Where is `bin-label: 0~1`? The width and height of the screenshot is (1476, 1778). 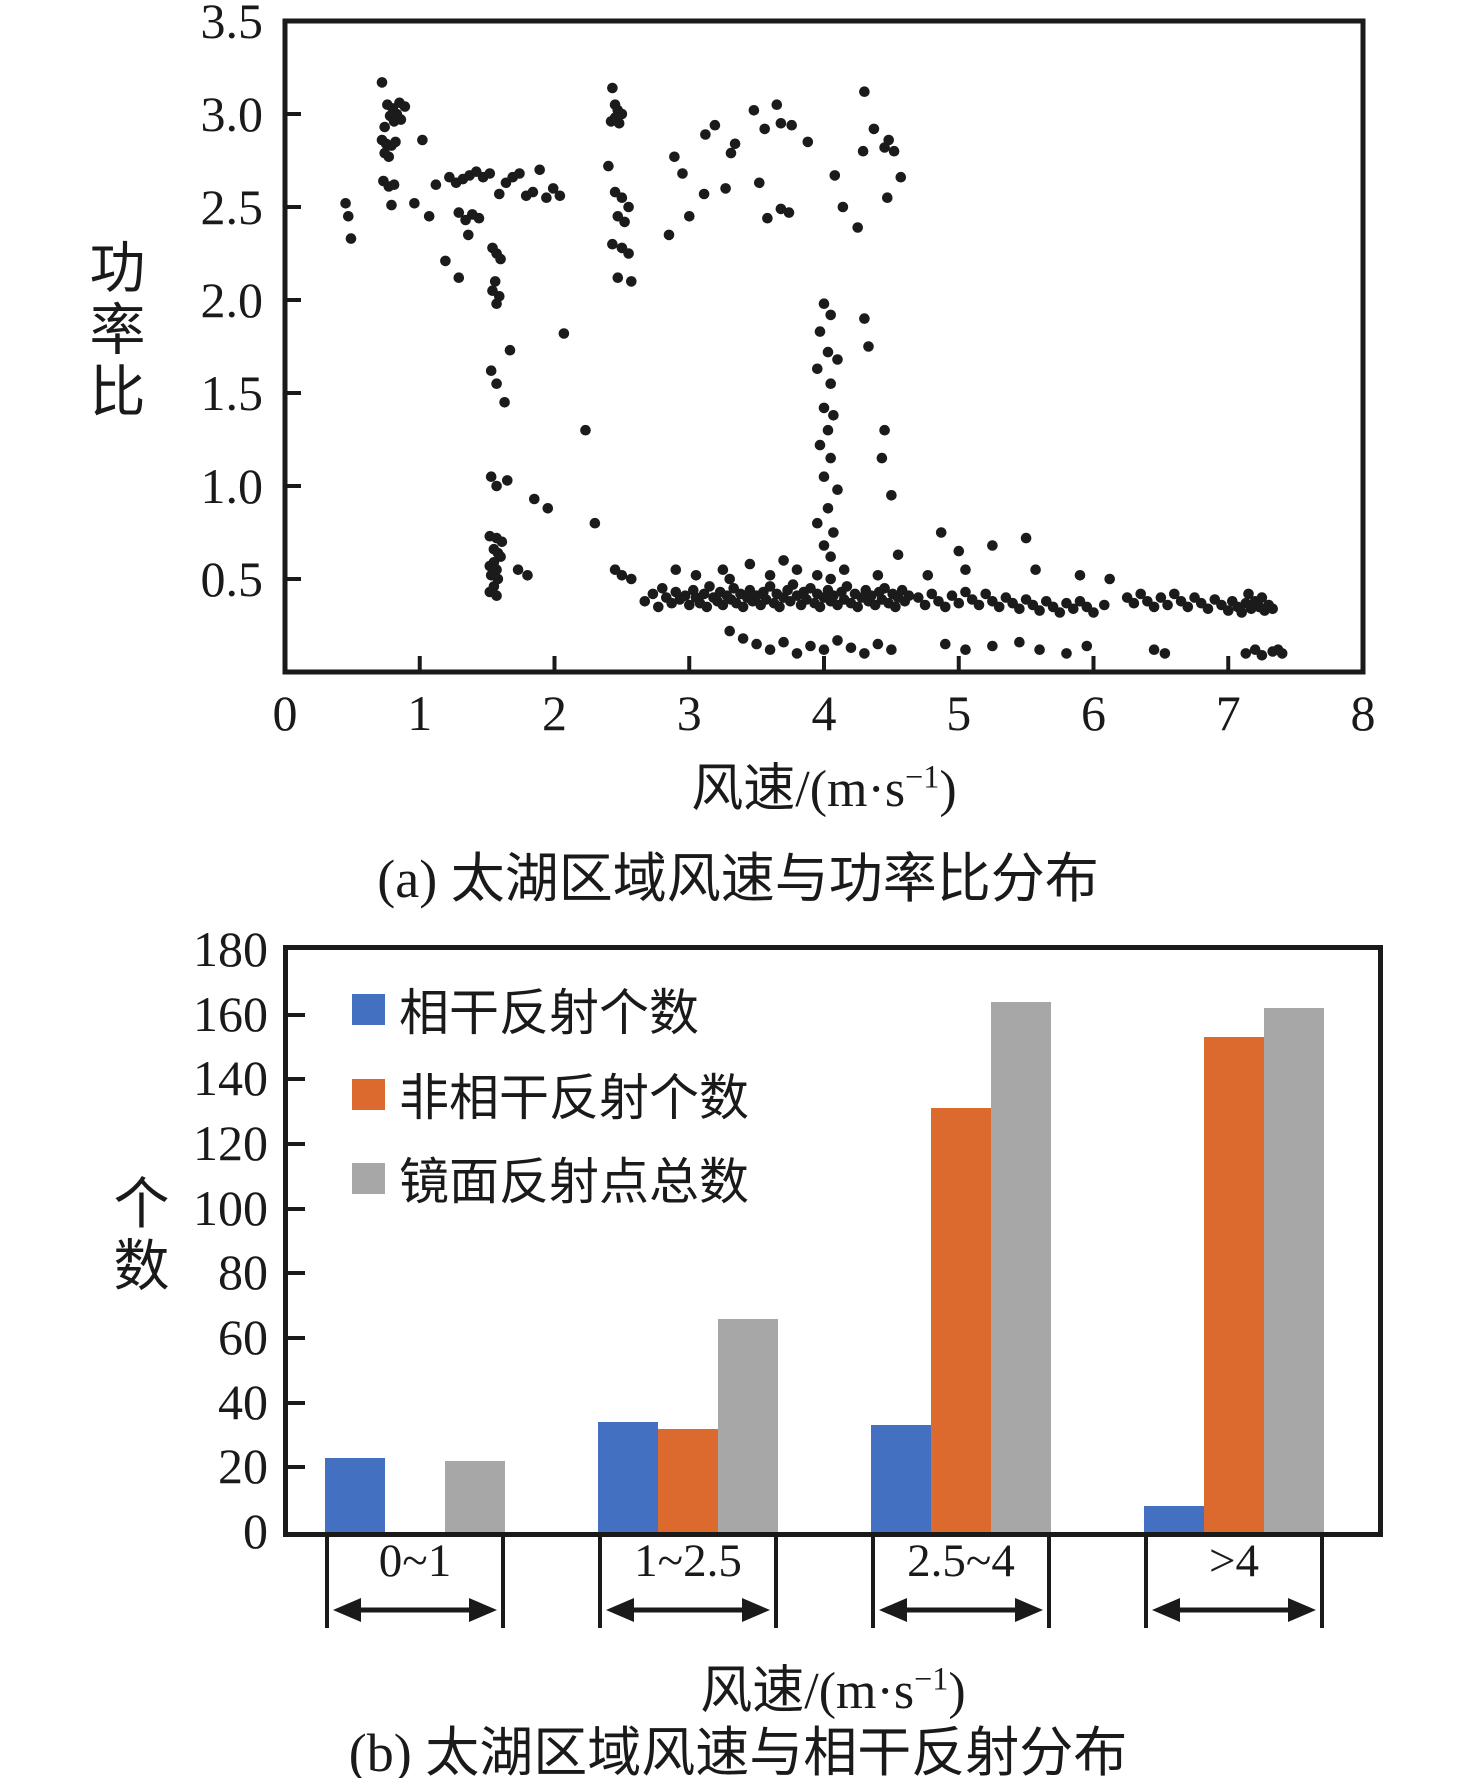
bin-label: 0~1 is located at coordinates (415, 1561).